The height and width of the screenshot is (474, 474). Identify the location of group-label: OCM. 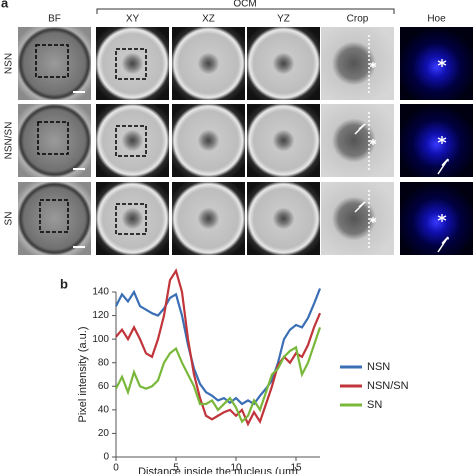
(244, 5).